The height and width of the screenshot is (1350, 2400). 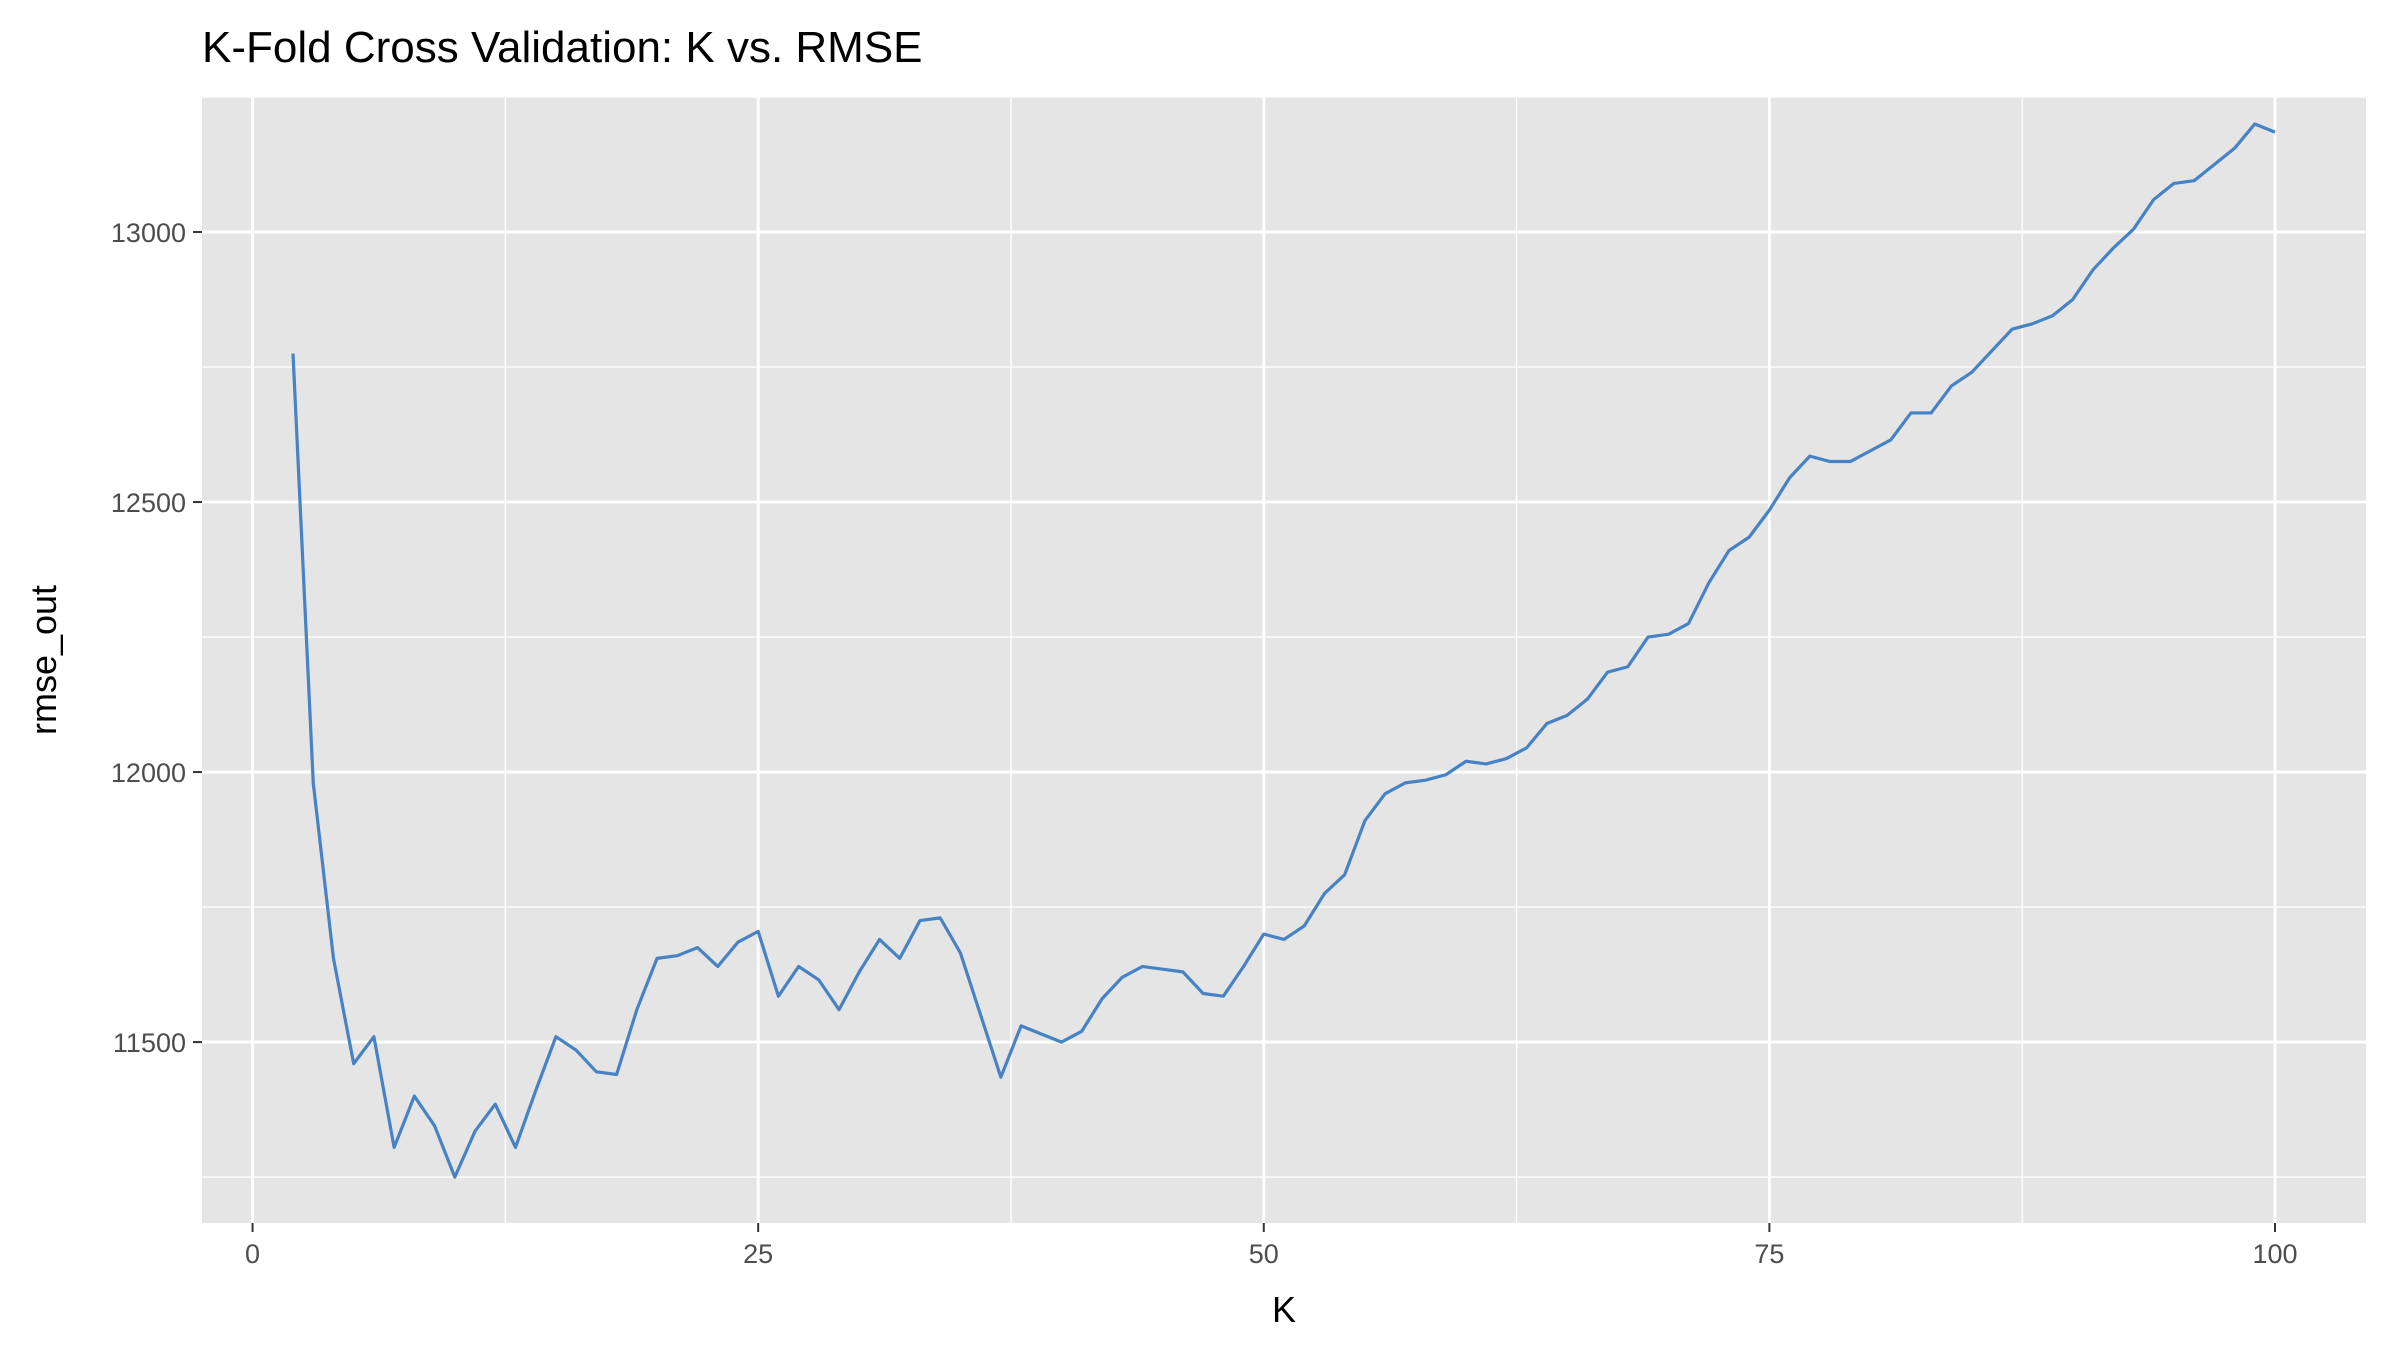 What do you see at coordinates (43, 660) in the screenshot?
I see `y-axis-title: rmse_out` at bounding box center [43, 660].